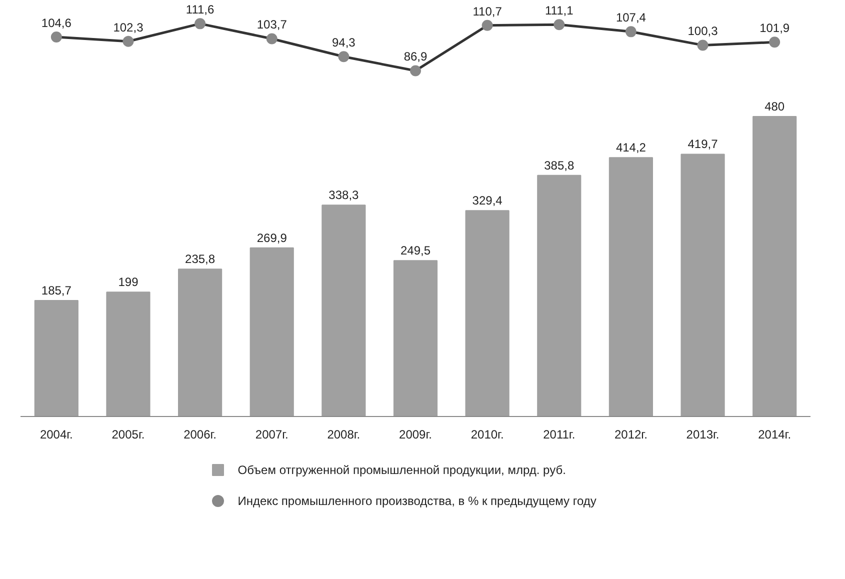 This screenshot has width=845, height=579. I want to click on data-label: 107,4, so click(631, 17).